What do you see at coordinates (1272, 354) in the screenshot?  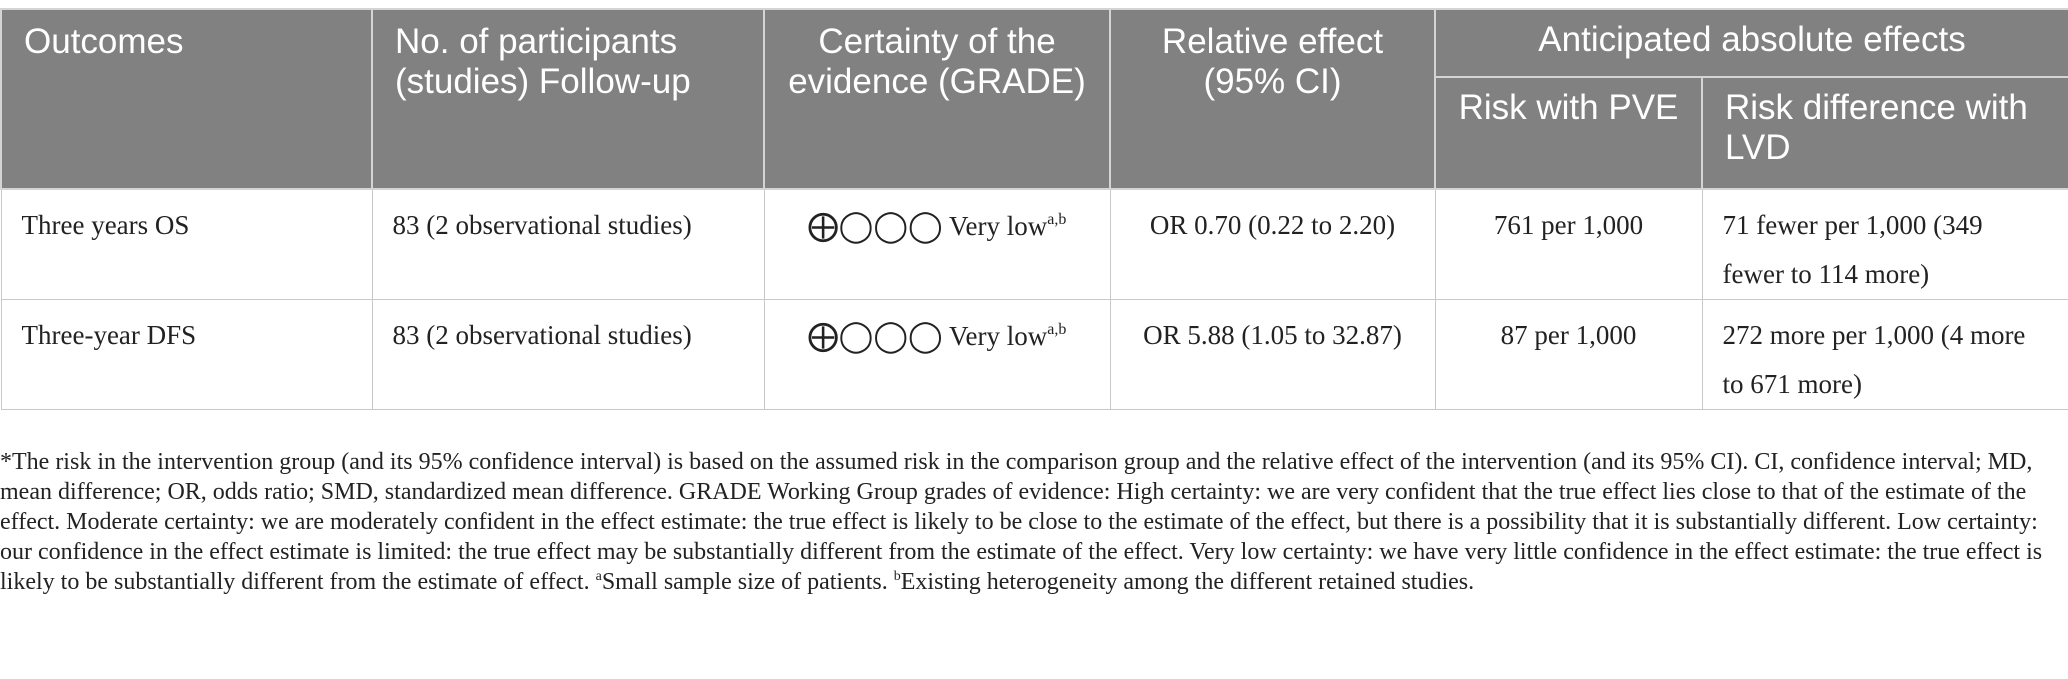 I see `cell-relative-effect: OR 5.88 (1.05 to 32.87)` at bounding box center [1272, 354].